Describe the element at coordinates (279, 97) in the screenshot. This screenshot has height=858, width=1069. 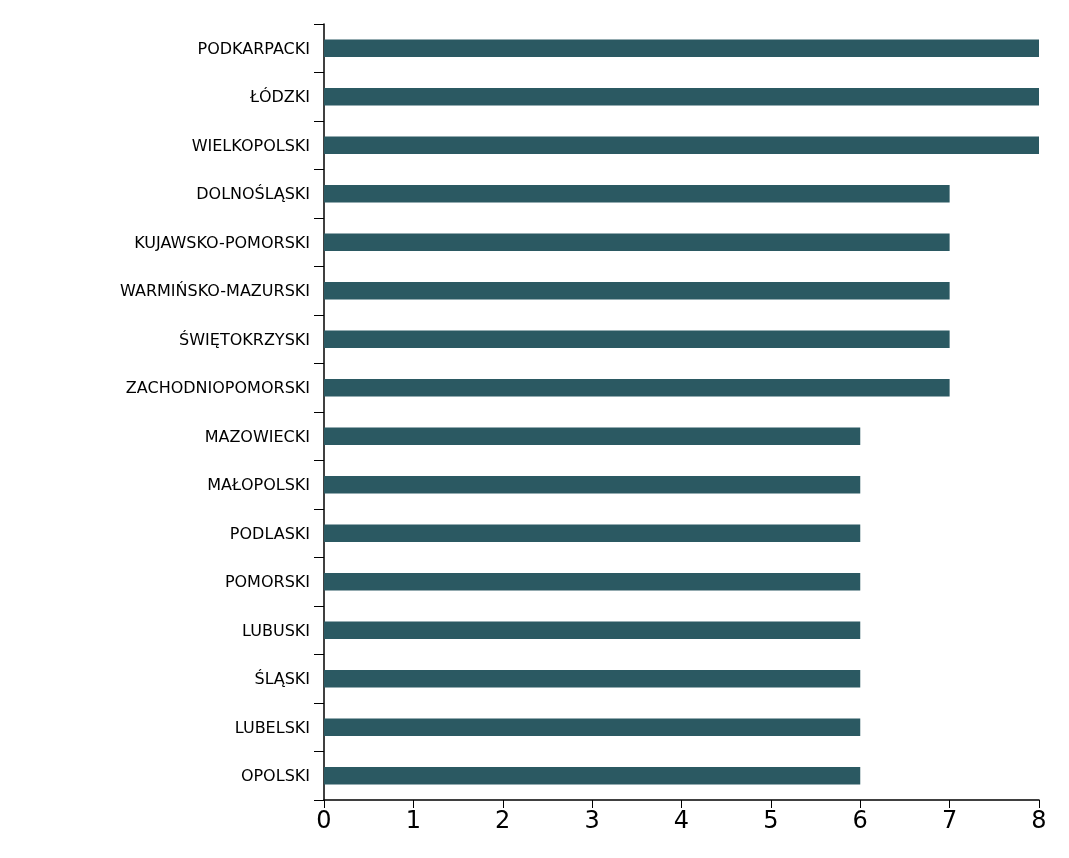
I see `y-tick-label: ŁÓDZKI` at that location.